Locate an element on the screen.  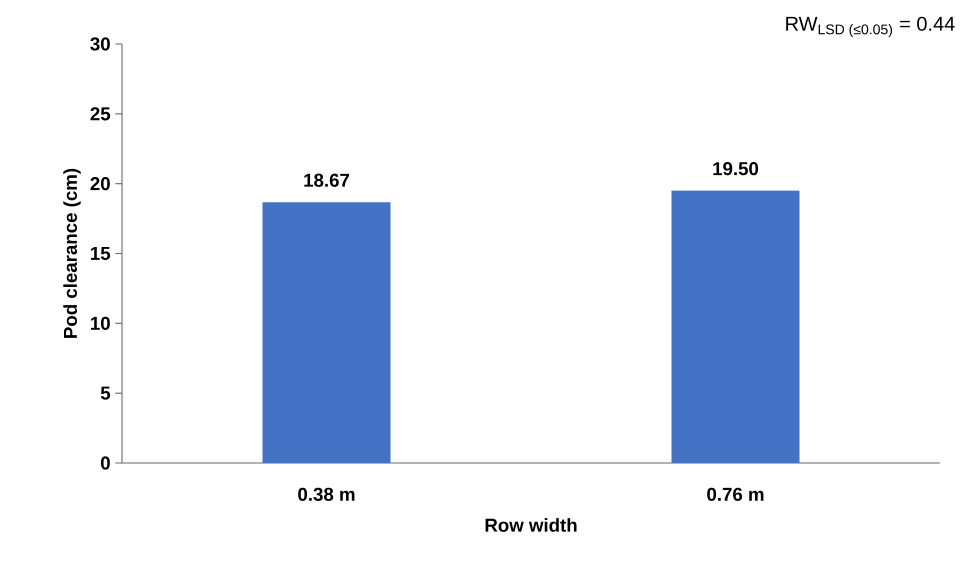
y-tick-label: 30 is located at coordinates (100, 44).